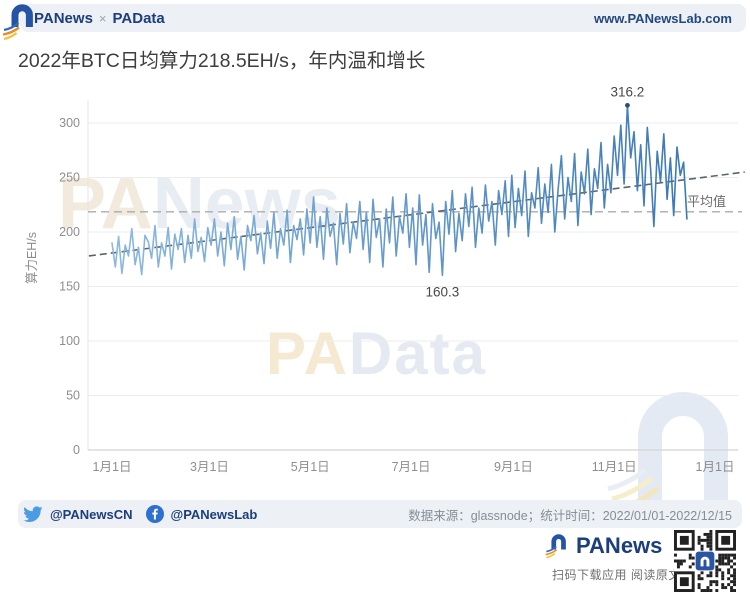 This screenshot has height=593, width=750. I want to click on watermark-logo-arch, so click(683, 447).